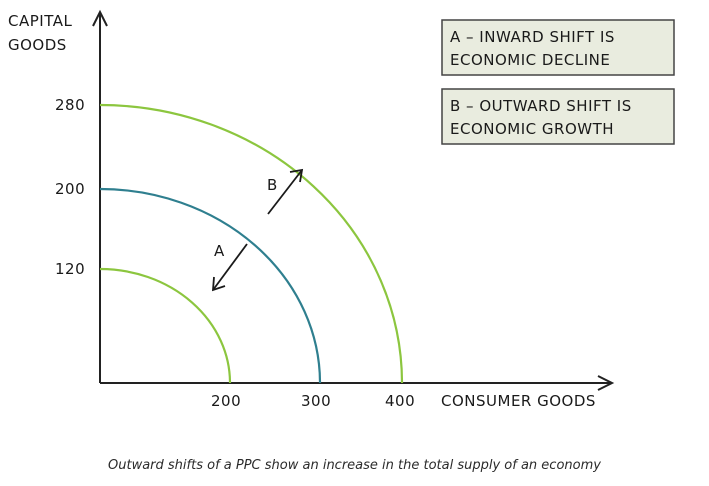 The image size is (709, 486). Describe the element at coordinates (606, 383) in the screenshot. I see `x-axis-arrowhead` at that location.